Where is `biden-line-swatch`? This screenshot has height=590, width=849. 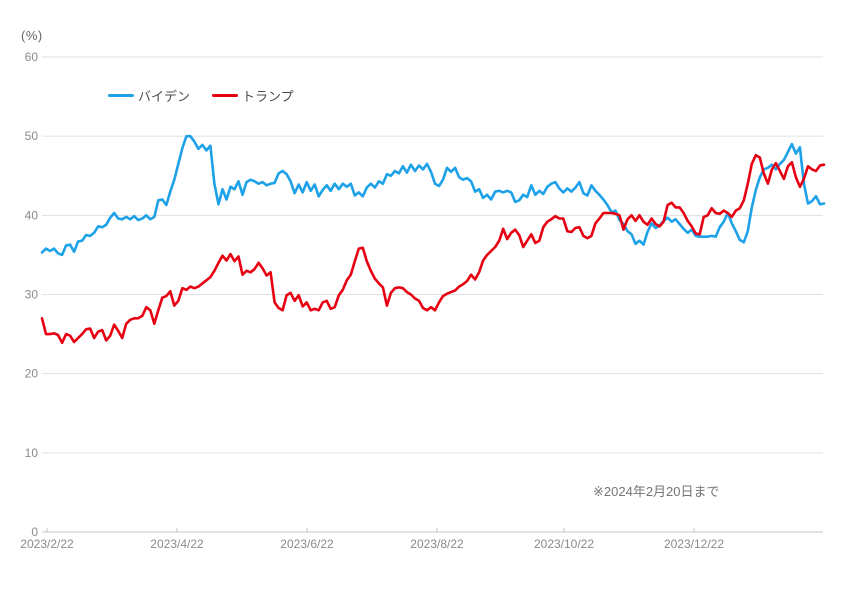
biden-line-swatch is located at coordinates (121, 95).